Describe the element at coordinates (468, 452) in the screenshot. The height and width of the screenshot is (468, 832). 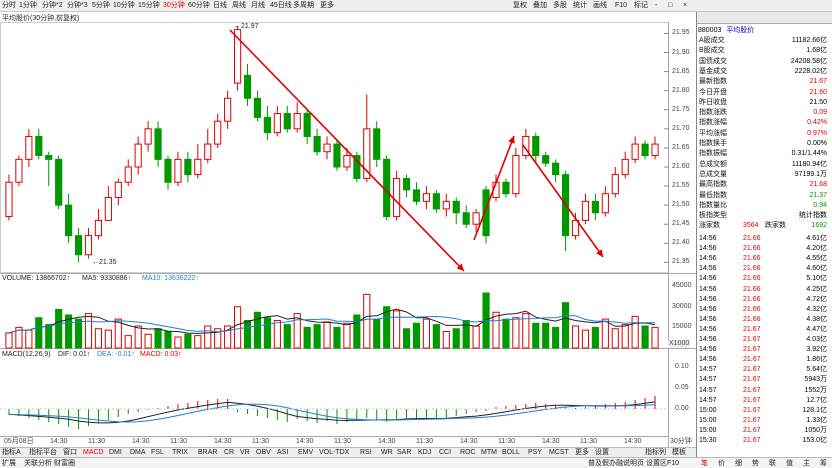
I see `indicator-tab-20: ROC` at that location.